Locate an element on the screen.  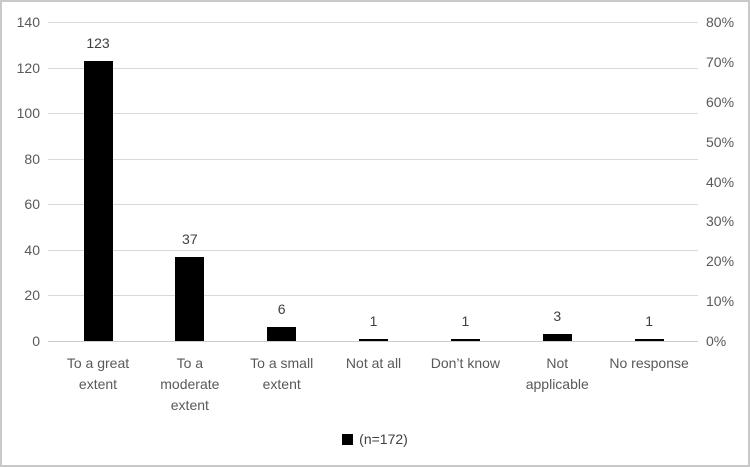
y-axis-left-tick-label: 20 is located at coordinates (32, 295).